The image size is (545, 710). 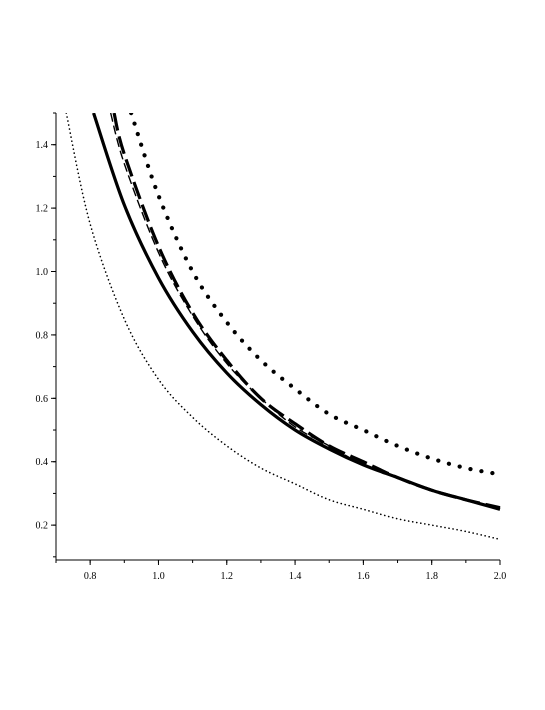 I want to click on y-tick-label: 1.2, so click(x=42, y=209).